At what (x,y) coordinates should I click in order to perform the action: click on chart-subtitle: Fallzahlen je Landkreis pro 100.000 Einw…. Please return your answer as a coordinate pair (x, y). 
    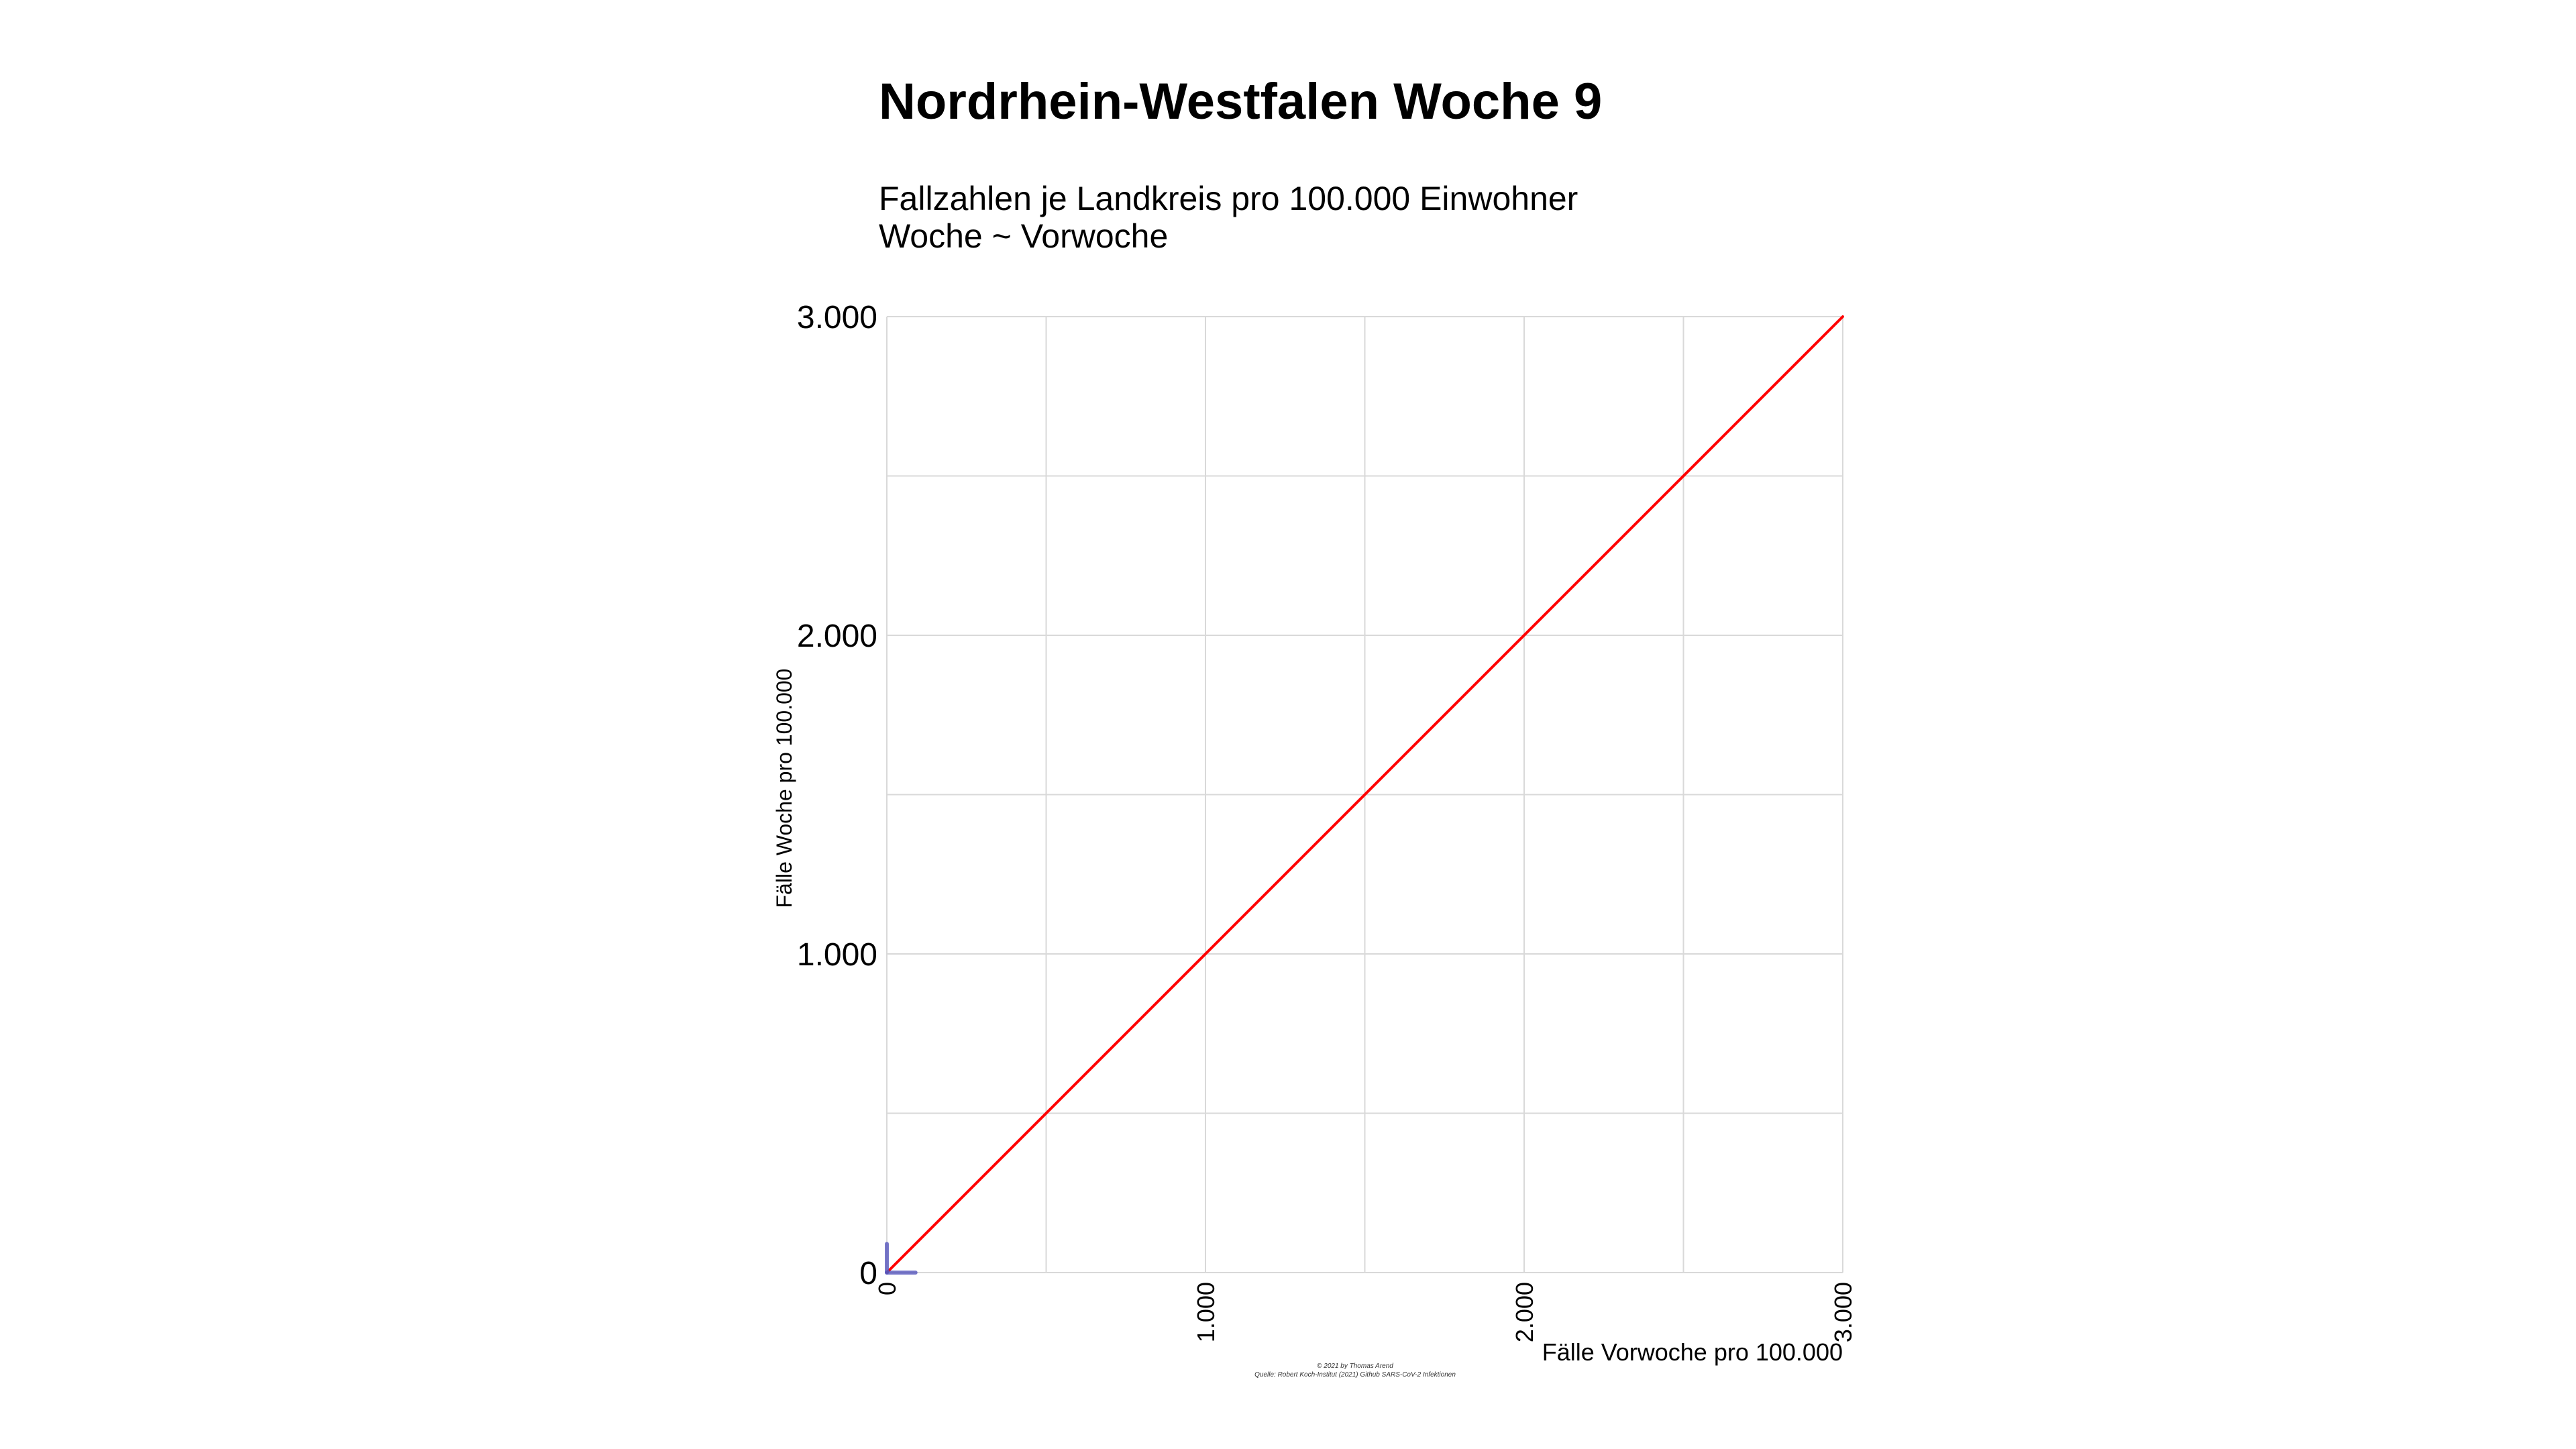
    Looking at the image, I should click on (1228, 217).